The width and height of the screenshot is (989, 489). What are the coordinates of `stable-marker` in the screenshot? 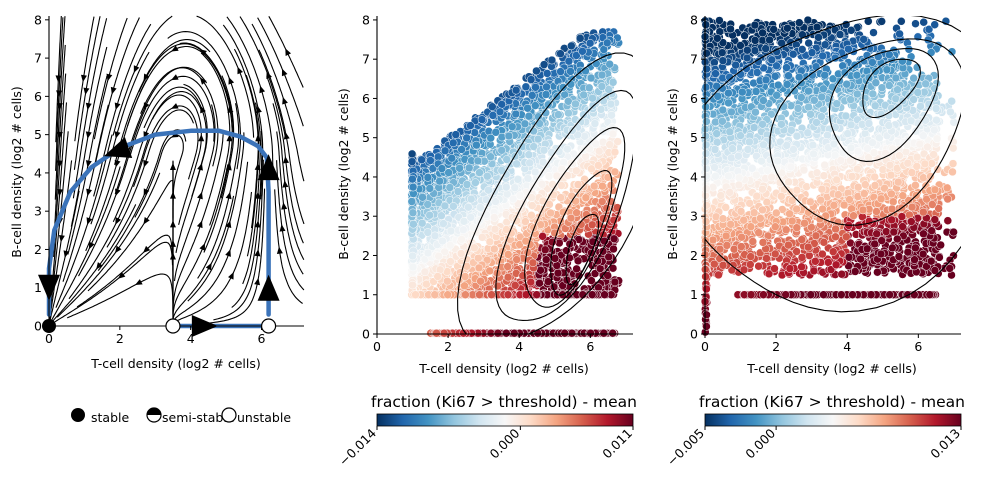 It's located at (78, 415).